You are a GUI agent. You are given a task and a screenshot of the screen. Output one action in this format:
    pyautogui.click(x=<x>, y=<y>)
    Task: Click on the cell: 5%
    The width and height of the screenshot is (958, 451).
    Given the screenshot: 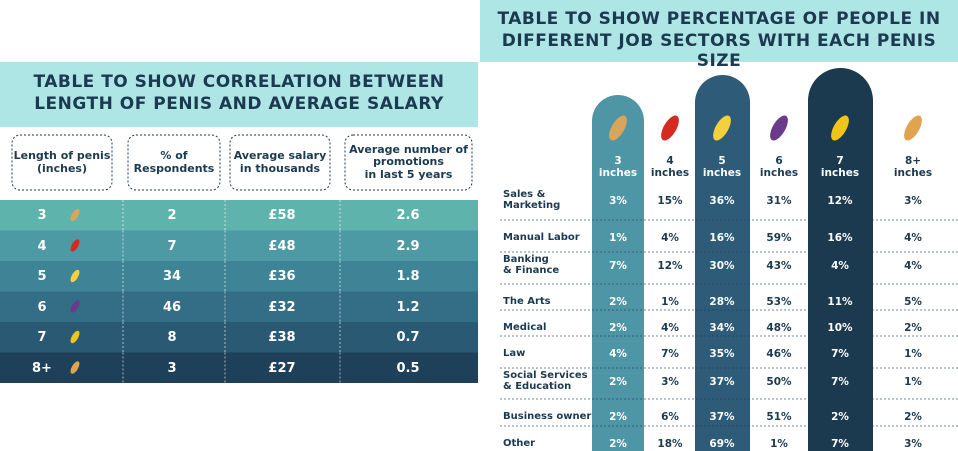 What is the action you would take?
    pyautogui.click(x=913, y=302)
    